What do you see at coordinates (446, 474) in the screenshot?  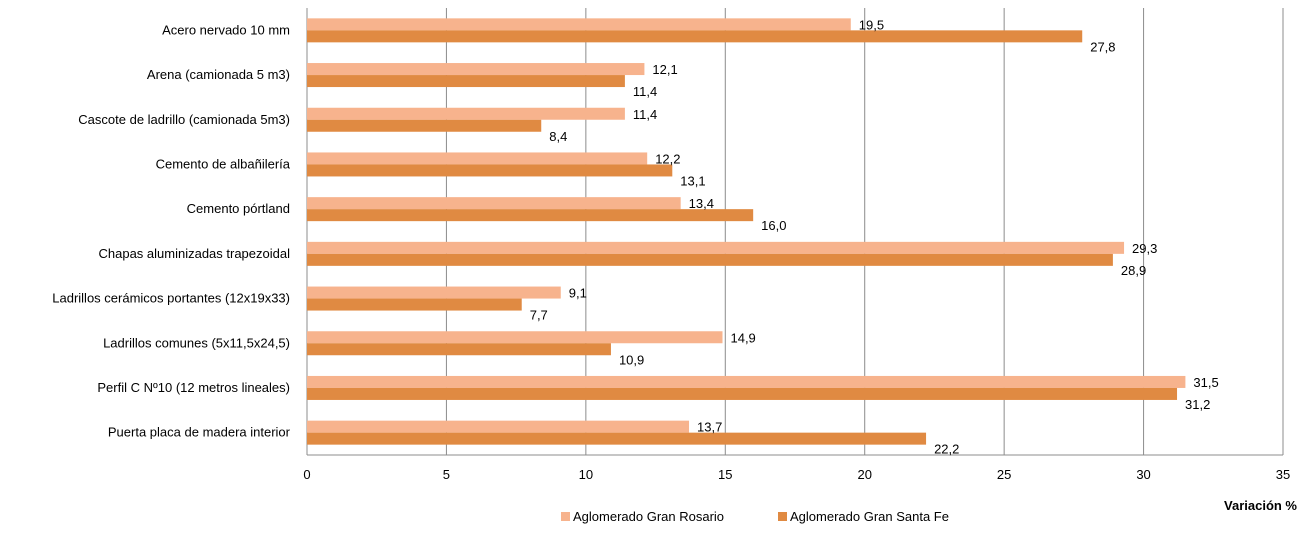 I see `x-tick-label-1: 5` at bounding box center [446, 474].